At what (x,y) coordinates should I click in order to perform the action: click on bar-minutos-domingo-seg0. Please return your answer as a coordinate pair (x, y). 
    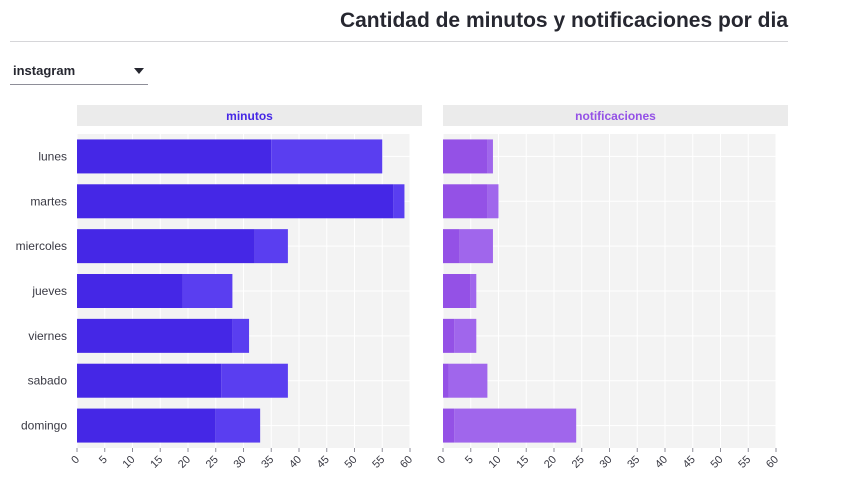
    Looking at the image, I should click on (146, 426).